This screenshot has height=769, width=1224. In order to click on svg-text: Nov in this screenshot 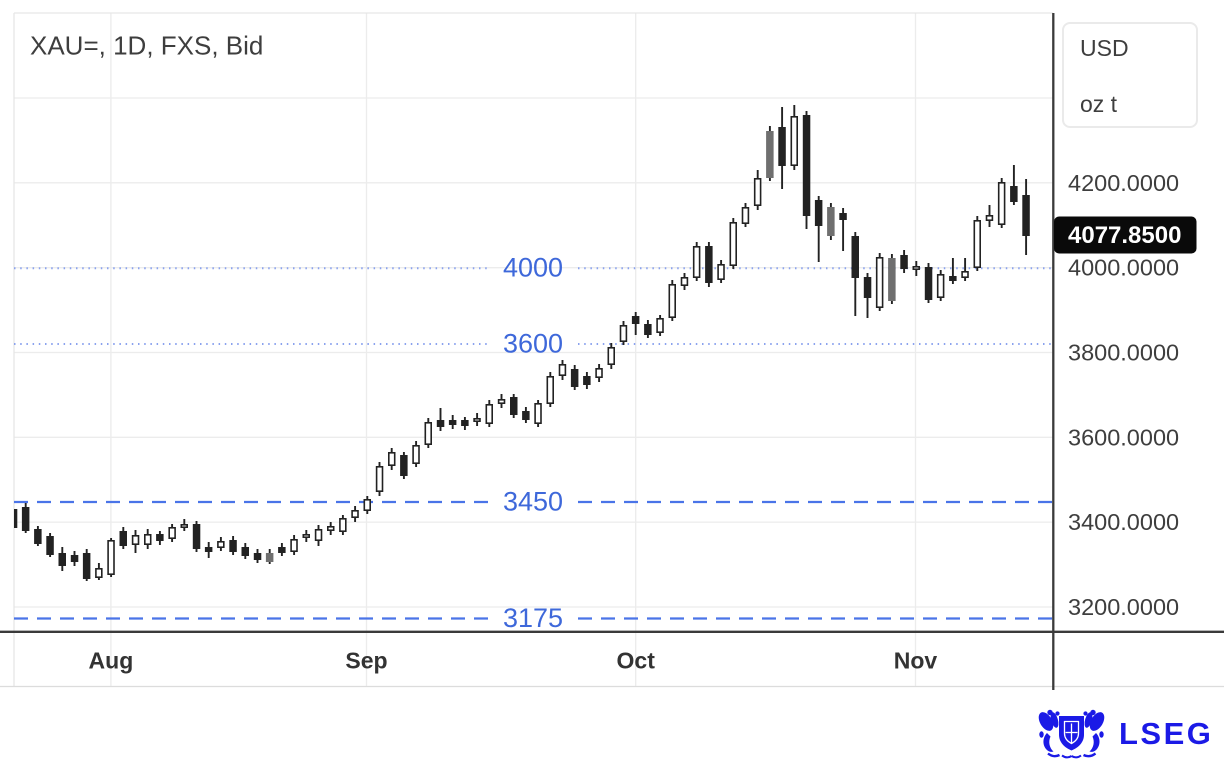, I will do `click(916, 661)`.